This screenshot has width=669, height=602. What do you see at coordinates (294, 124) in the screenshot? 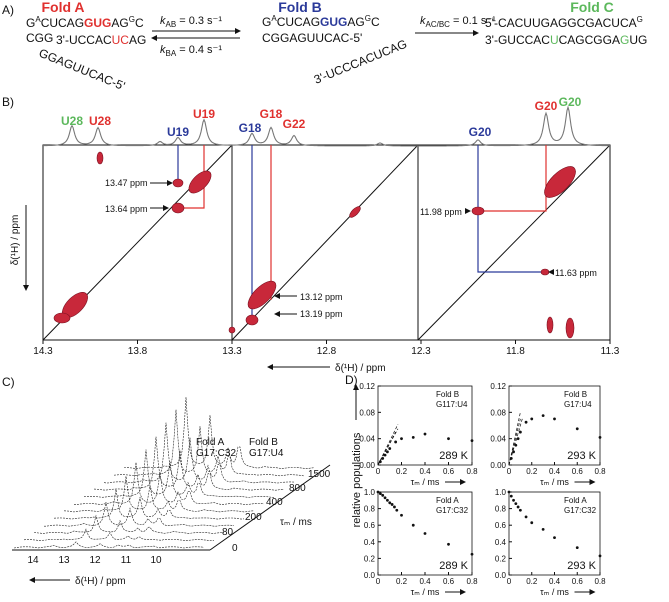
I see `peak-label: G22` at bounding box center [294, 124].